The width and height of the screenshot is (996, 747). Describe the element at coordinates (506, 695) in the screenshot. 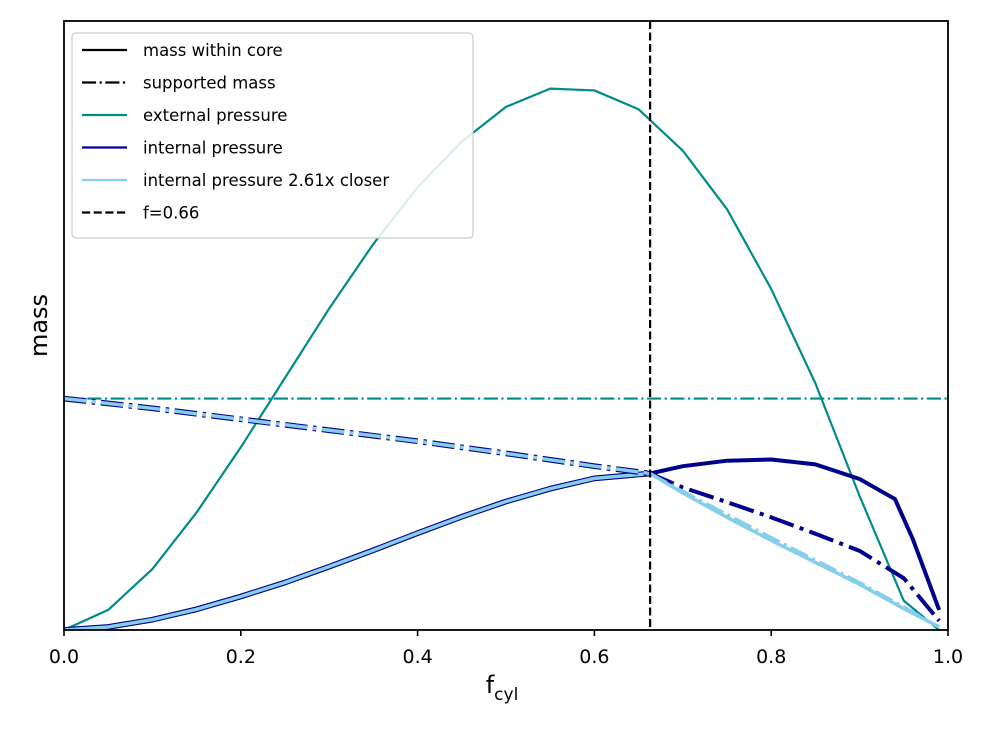

I see `x-axis-label-subscript: cyl` at that location.